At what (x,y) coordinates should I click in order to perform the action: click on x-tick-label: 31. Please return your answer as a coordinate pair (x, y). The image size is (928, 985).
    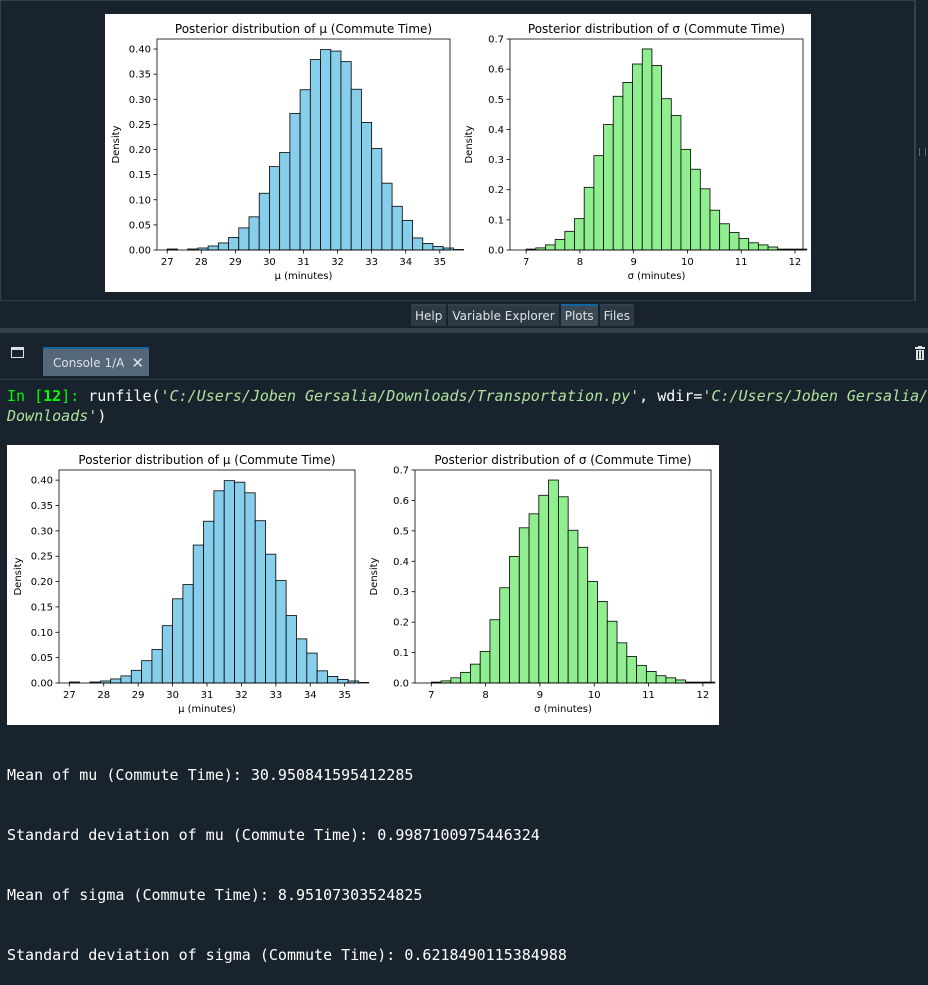
    Looking at the image, I should click on (207, 695).